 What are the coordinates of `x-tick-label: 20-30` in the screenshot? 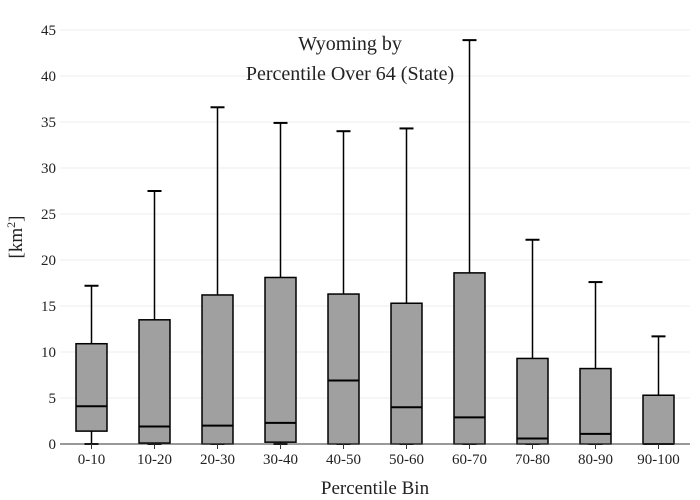 It's located at (217, 460).